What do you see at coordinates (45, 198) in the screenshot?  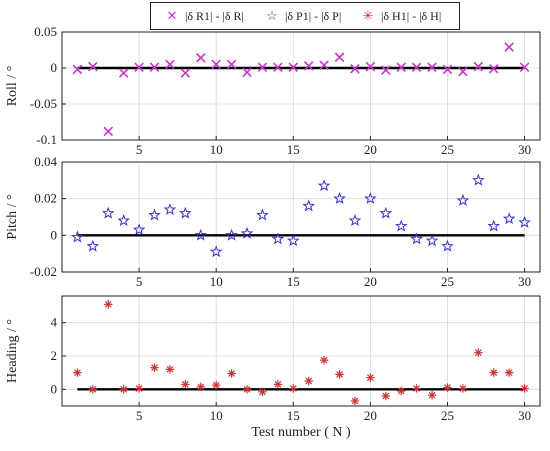 I see `y-tick-label: 0.02` at bounding box center [45, 198].